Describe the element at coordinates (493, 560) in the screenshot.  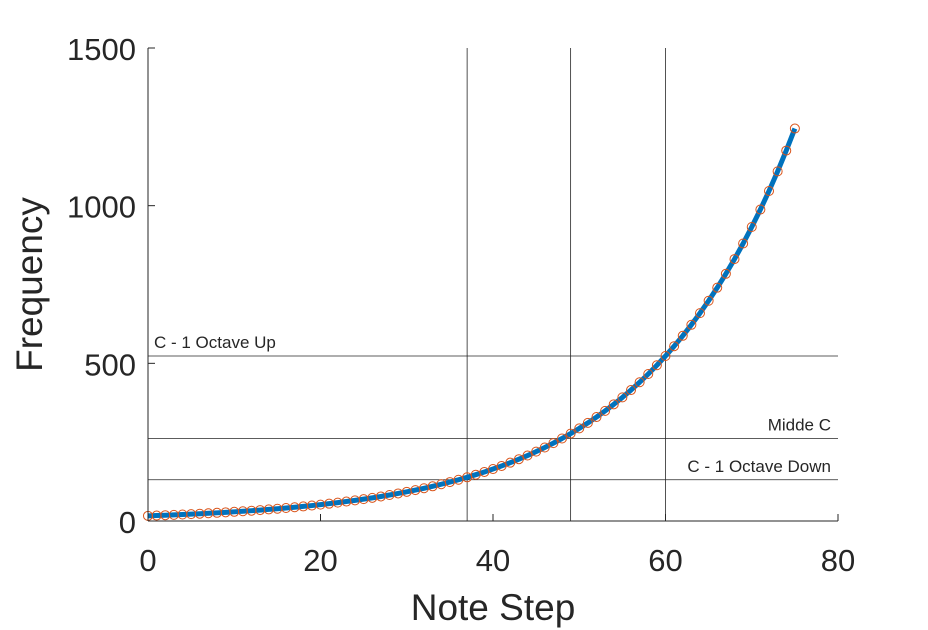
I see `x-tick-label: 40` at that location.